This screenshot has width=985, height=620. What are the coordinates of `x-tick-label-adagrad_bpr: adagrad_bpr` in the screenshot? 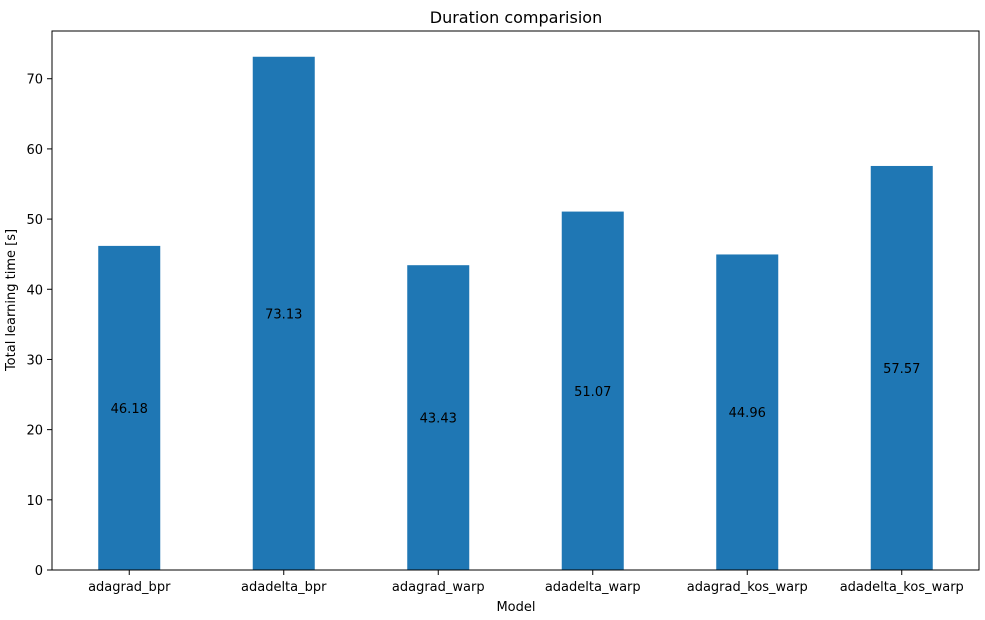 It's located at (129, 587).